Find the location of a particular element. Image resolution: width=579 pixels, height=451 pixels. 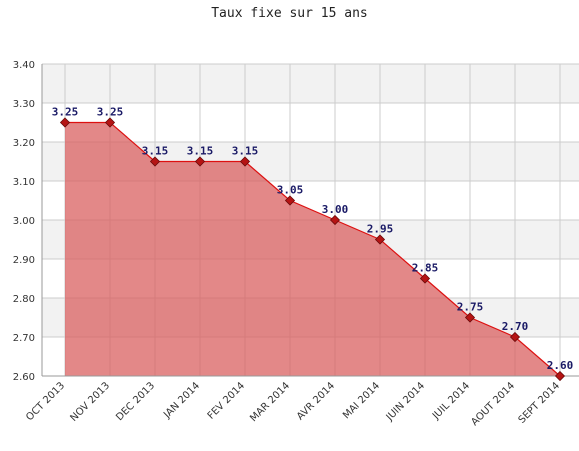

x-tick-label: AVR 2014 is located at coordinates (316, 401).